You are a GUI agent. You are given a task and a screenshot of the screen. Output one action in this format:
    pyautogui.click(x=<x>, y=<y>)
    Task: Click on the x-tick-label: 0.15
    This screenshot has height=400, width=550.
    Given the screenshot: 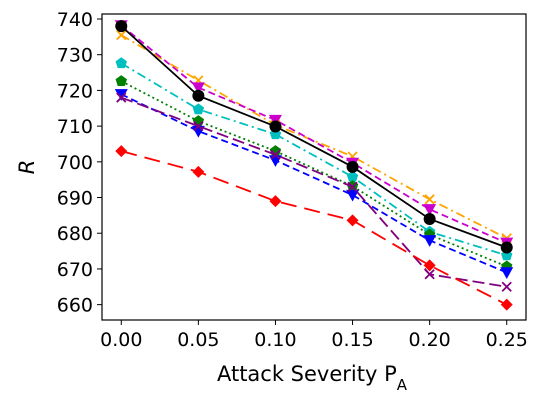 What is the action you would take?
    pyautogui.click(x=352, y=340)
    